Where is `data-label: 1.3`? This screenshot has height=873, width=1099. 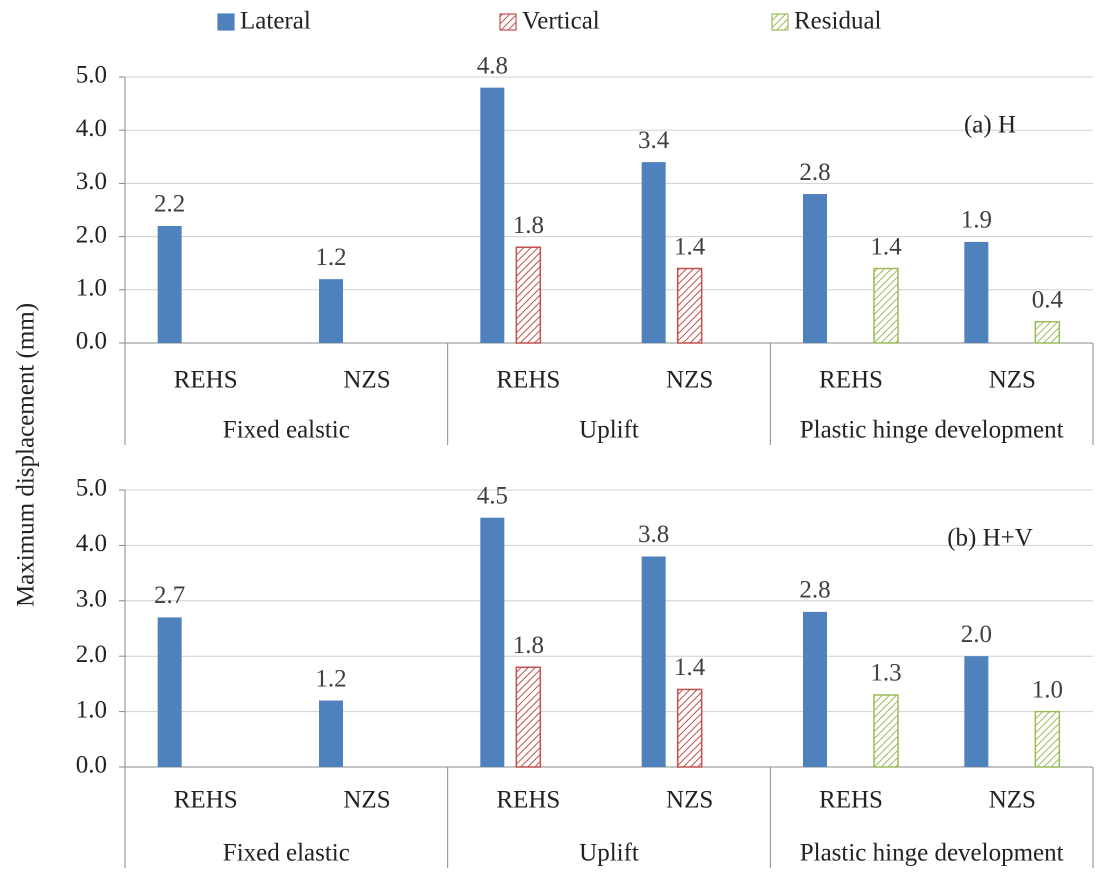 data-label: 1.3 is located at coordinates (885, 673).